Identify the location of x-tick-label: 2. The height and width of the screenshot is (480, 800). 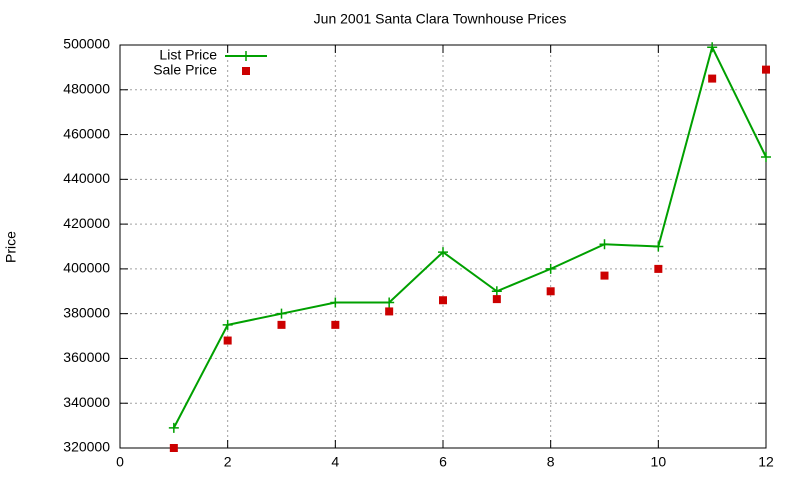
(228, 462).